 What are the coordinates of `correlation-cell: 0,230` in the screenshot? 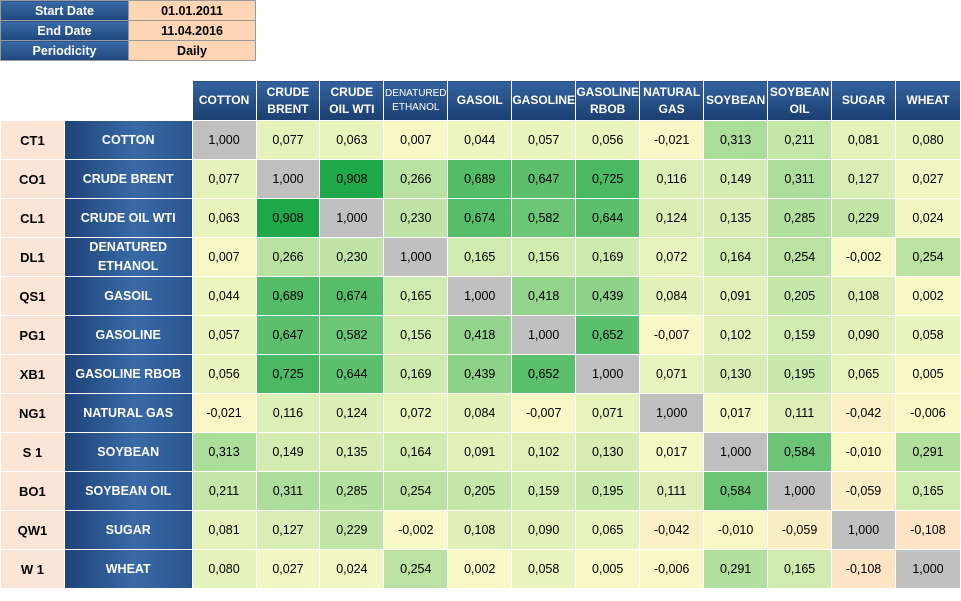 It's located at (352, 257).